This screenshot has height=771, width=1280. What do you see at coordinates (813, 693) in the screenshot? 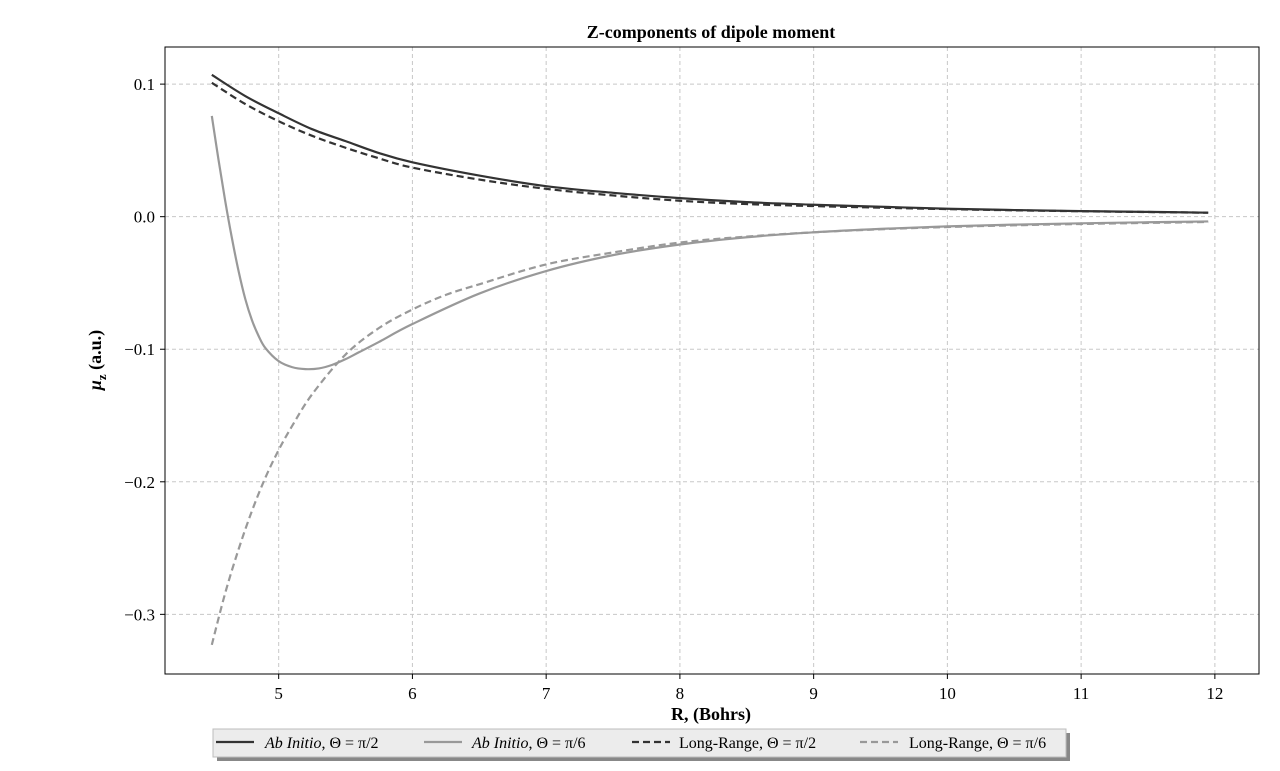
I see `x-tick-label: 9` at bounding box center [813, 693].